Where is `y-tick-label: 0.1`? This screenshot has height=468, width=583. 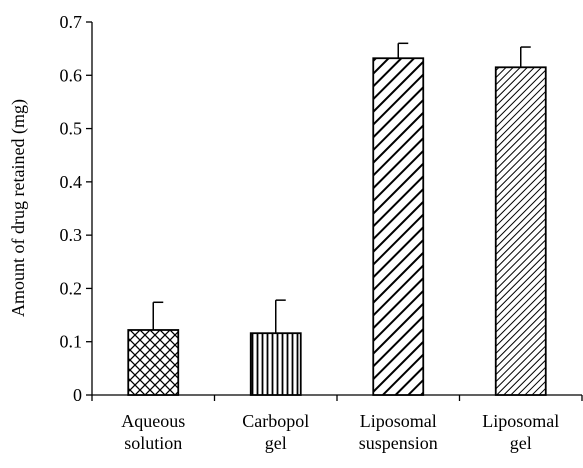
y-tick-label: 0.1 is located at coordinates (71, 342).